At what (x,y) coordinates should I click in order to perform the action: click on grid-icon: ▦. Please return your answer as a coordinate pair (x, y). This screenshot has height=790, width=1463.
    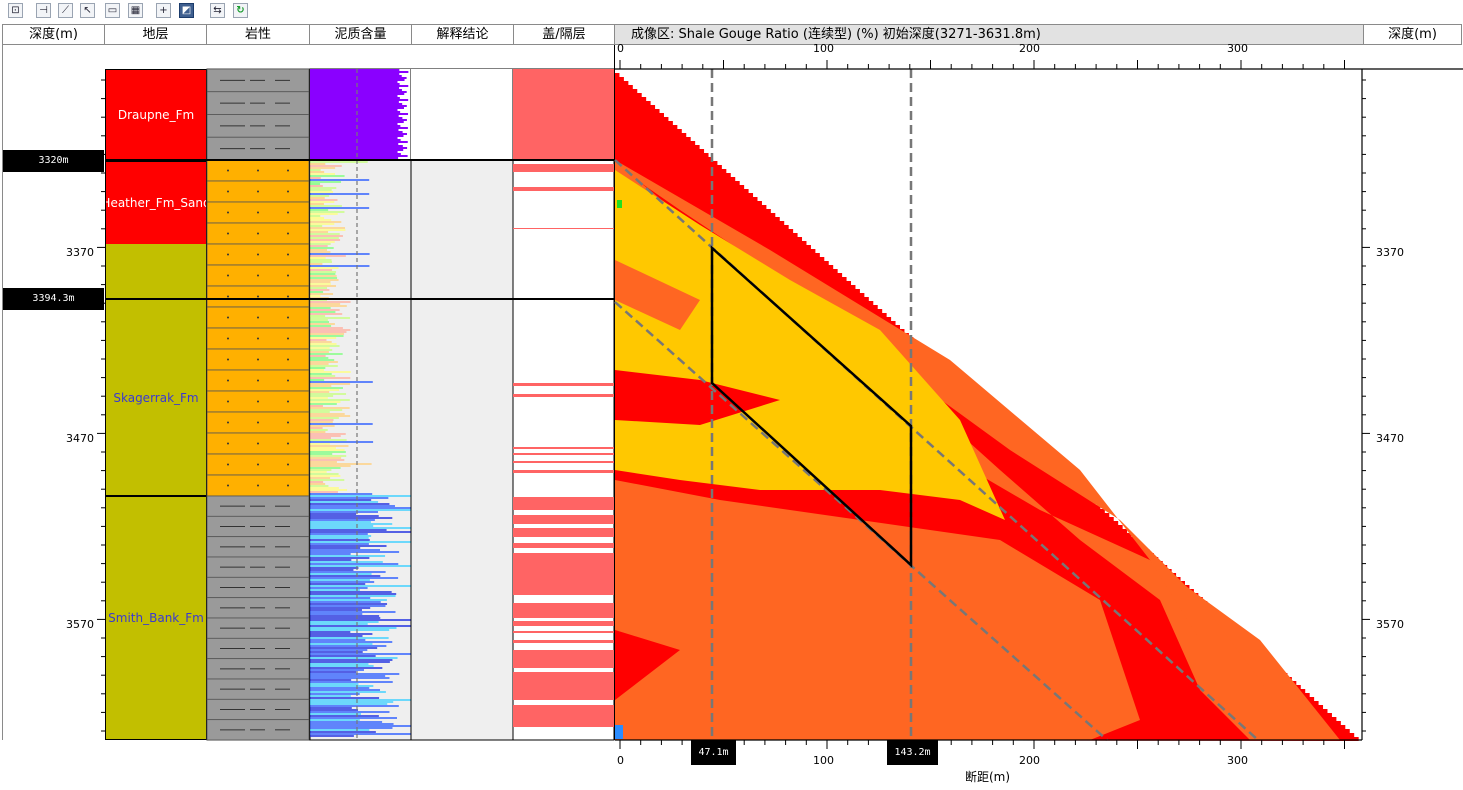
    Looking at the image, I should click on (135, 10).